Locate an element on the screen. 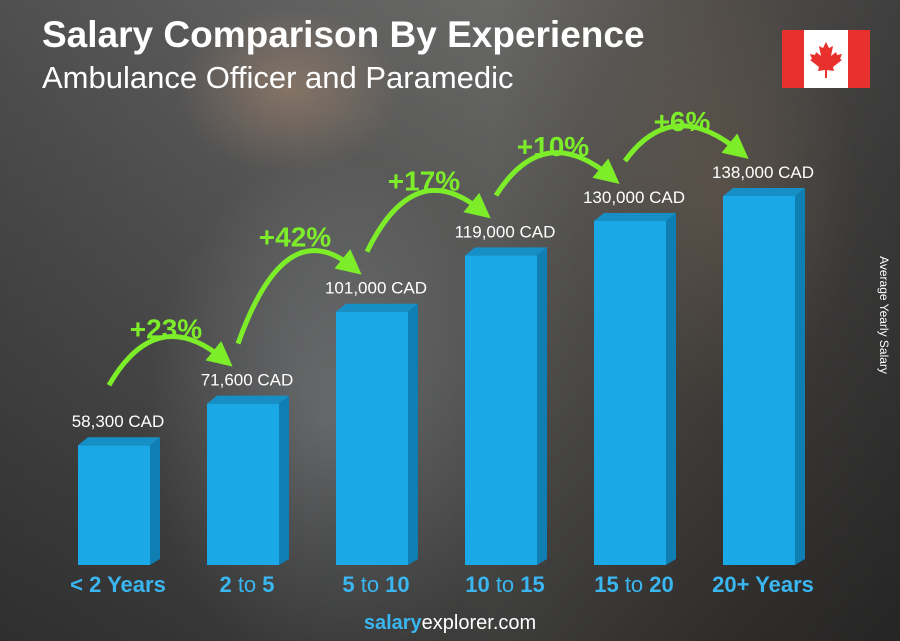 The width and height of the screenshot is (900, 641). category-from: 2 is located at coordinates (228, 584).